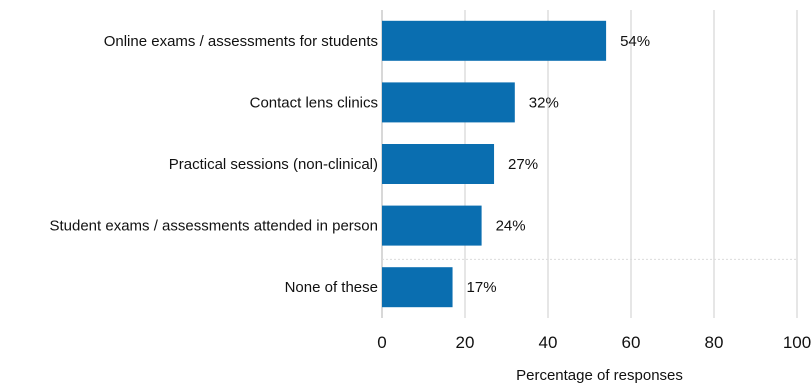  I want to click on category-label: None of these, so click(331, 287).